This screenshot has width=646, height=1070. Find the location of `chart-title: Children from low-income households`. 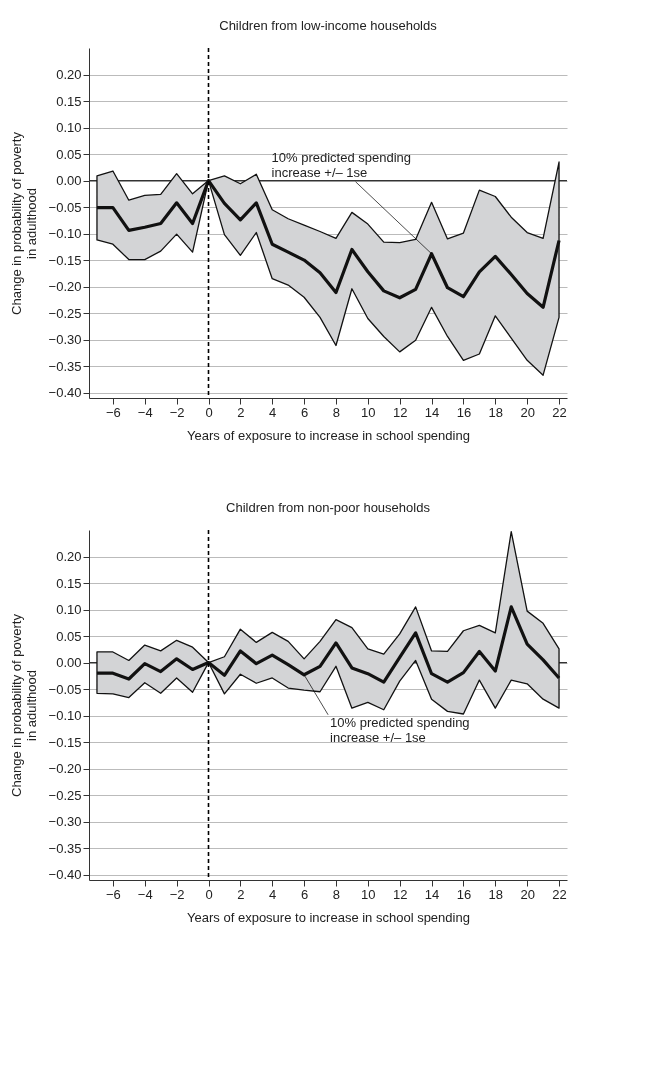

chart-title: Children from low-income households is located at coordinates (328, 26).